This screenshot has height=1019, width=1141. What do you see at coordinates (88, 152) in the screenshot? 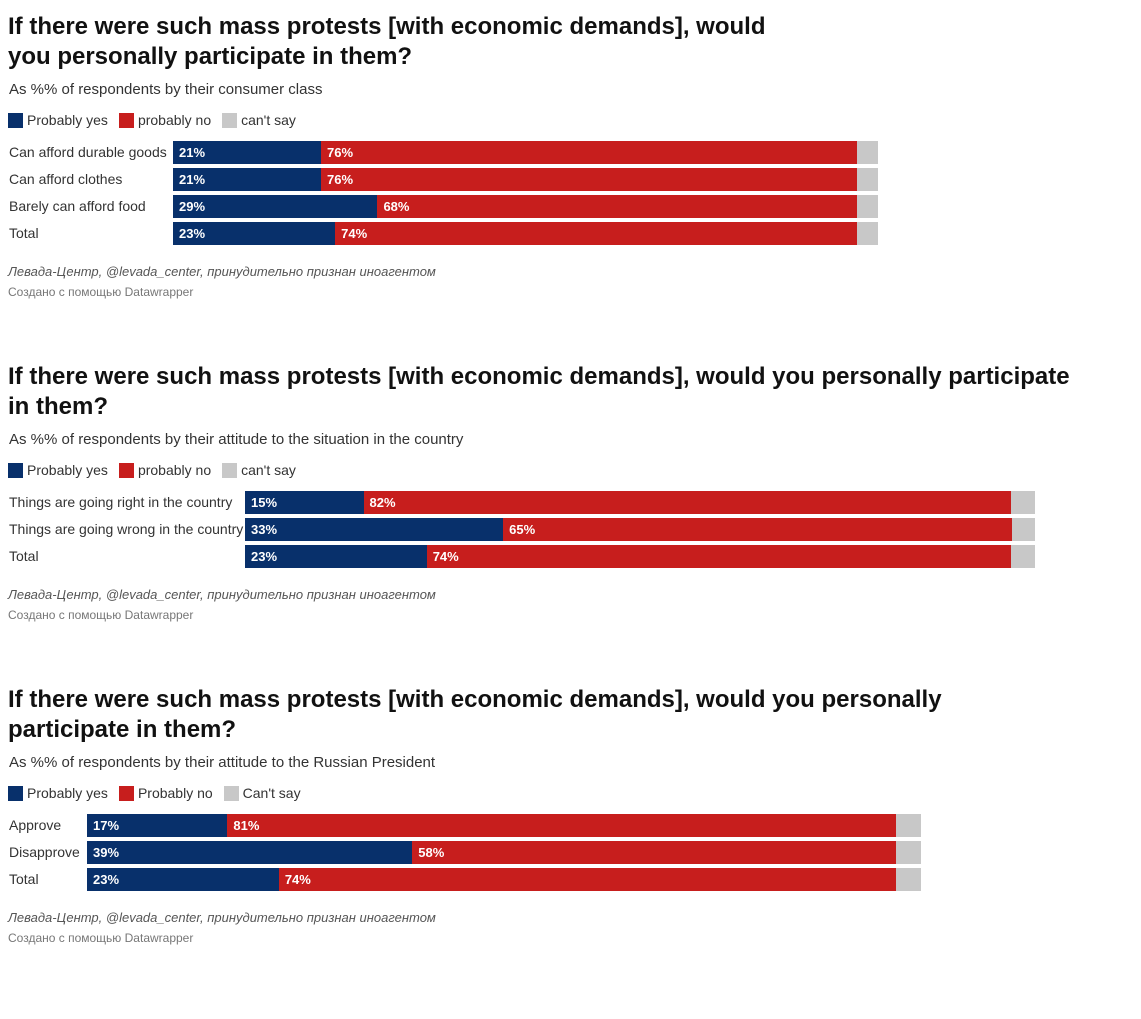
I see `category-label: Can afford durable goods` at bounding box center [88, 152].